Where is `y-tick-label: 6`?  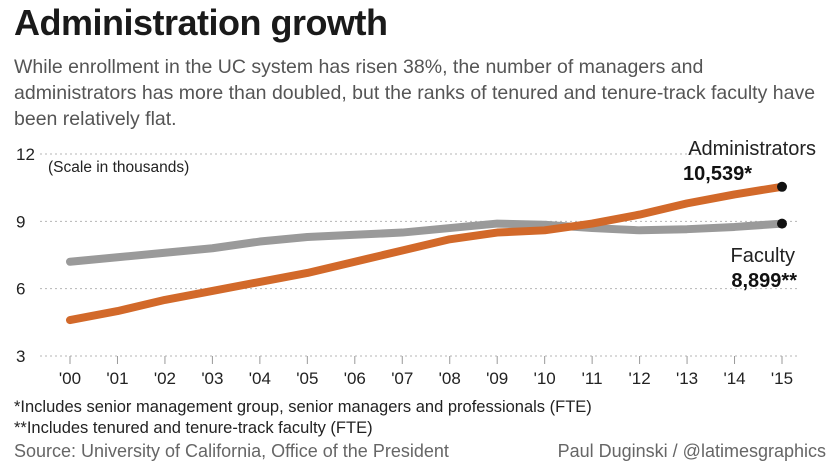
y-tick-label: 6 is located at coordinates (20, 289).